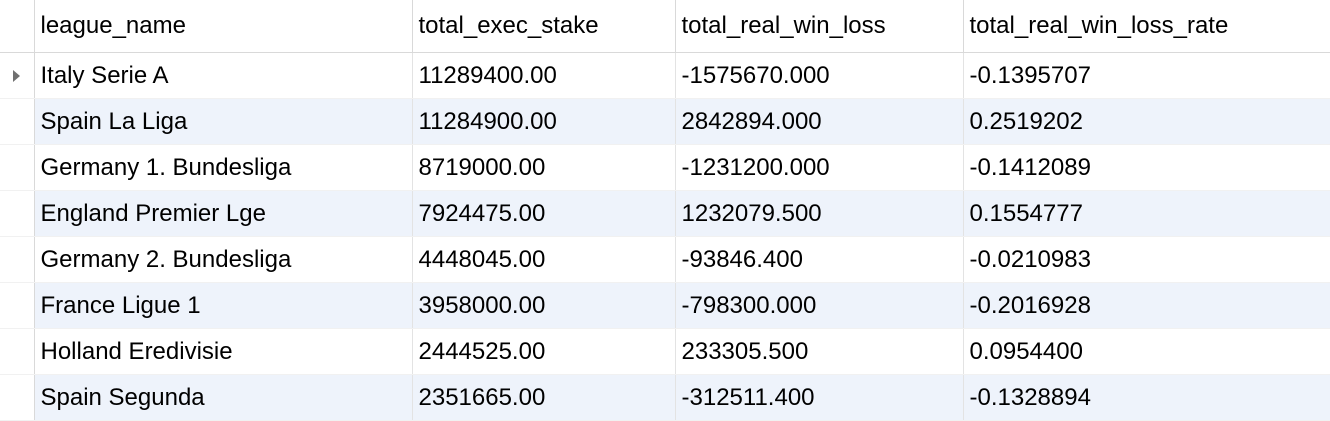 Image resolution: width=1330 pixels, height=421 pixels. I want to click on cell-total-exec-stake: 4448045.00, so click(544, 259).